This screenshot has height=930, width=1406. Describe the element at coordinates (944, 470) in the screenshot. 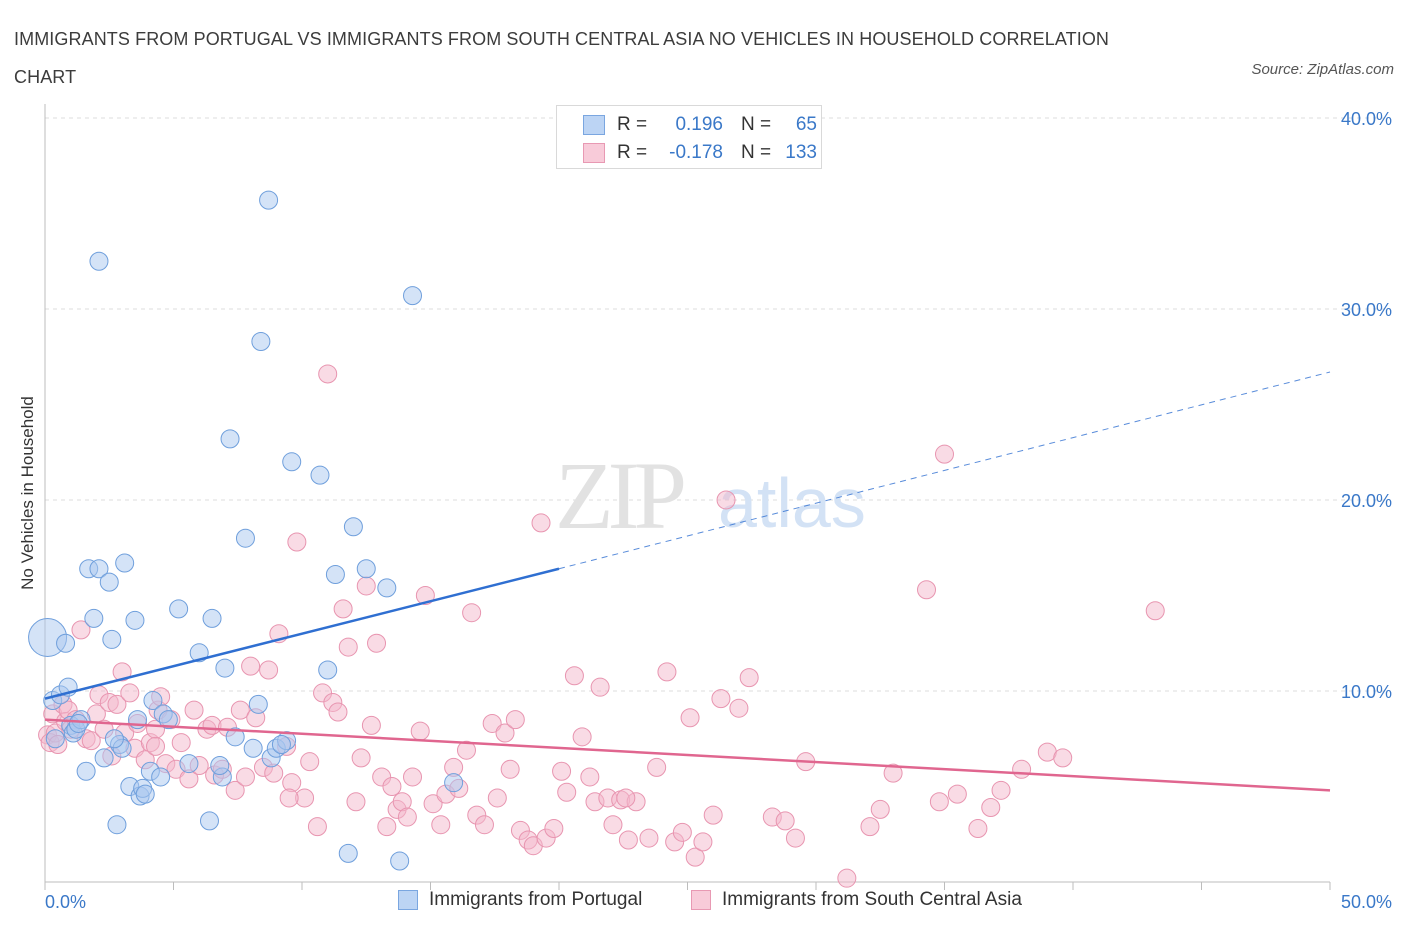

I see `trend-line-portugal-extension` at that location.